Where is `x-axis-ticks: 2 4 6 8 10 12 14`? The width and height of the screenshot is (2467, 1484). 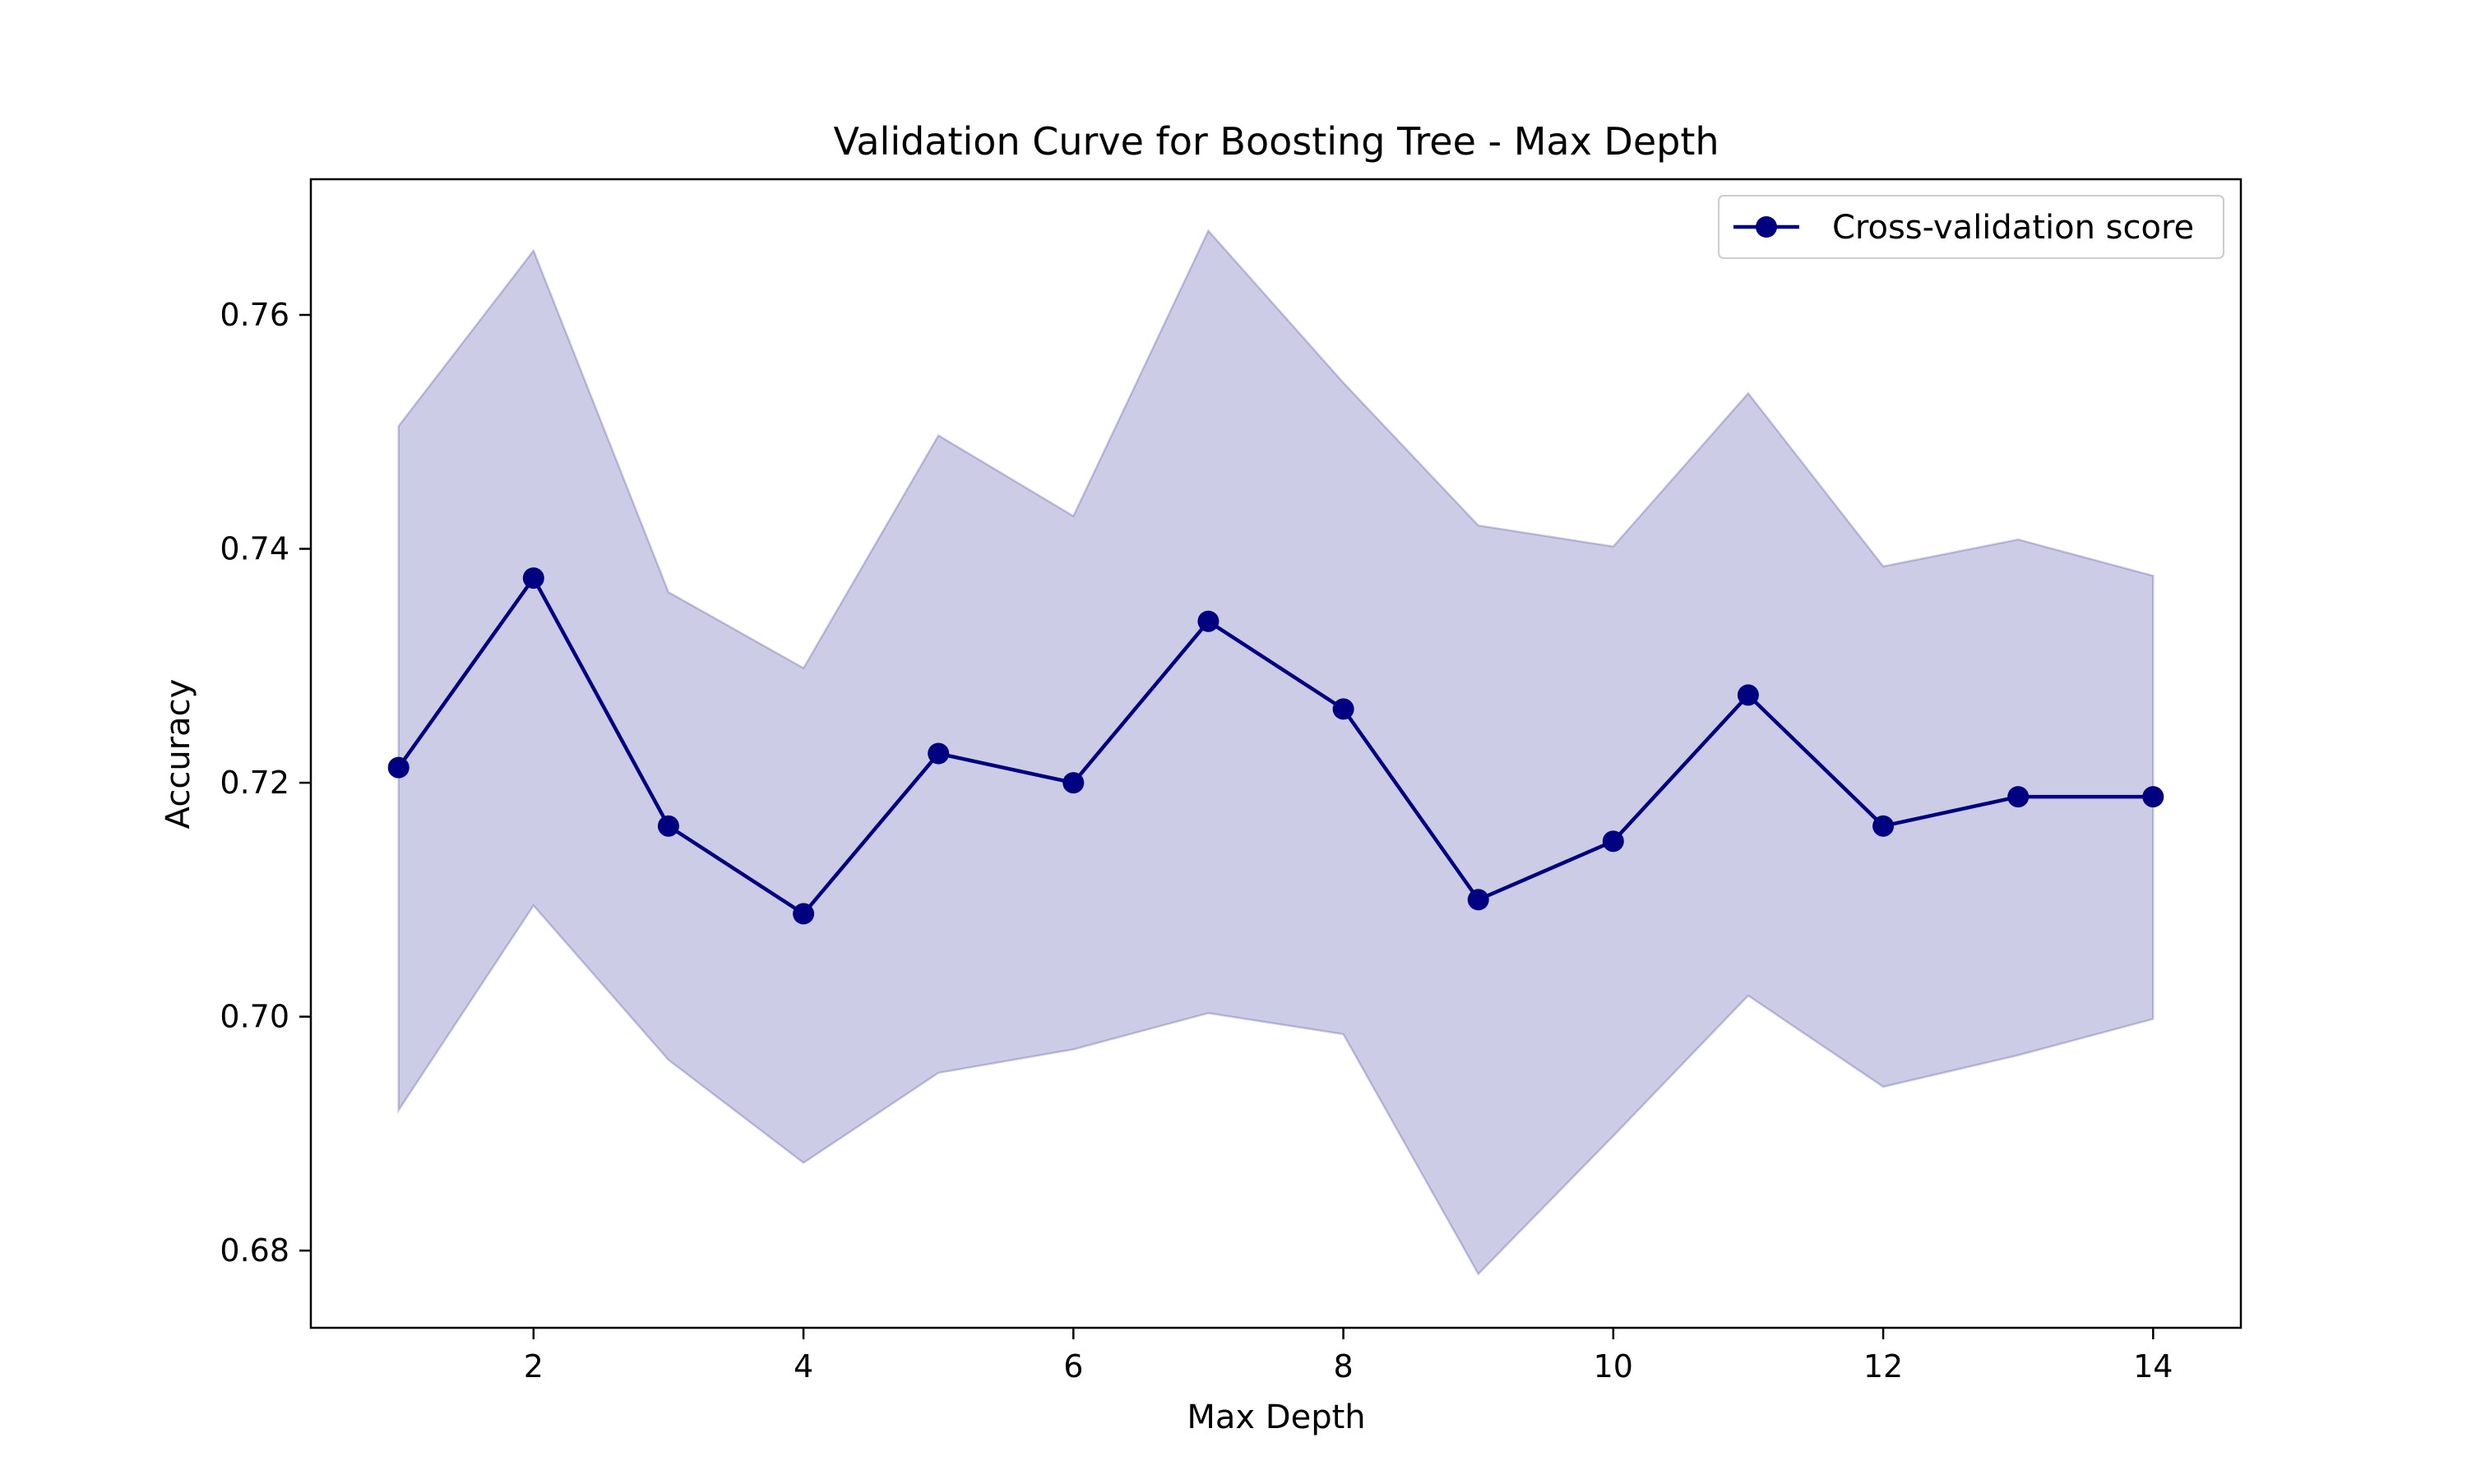 x-axis-ticks: 2 4 6 8 10 12 14 is located at coordinates (1348, 1357).